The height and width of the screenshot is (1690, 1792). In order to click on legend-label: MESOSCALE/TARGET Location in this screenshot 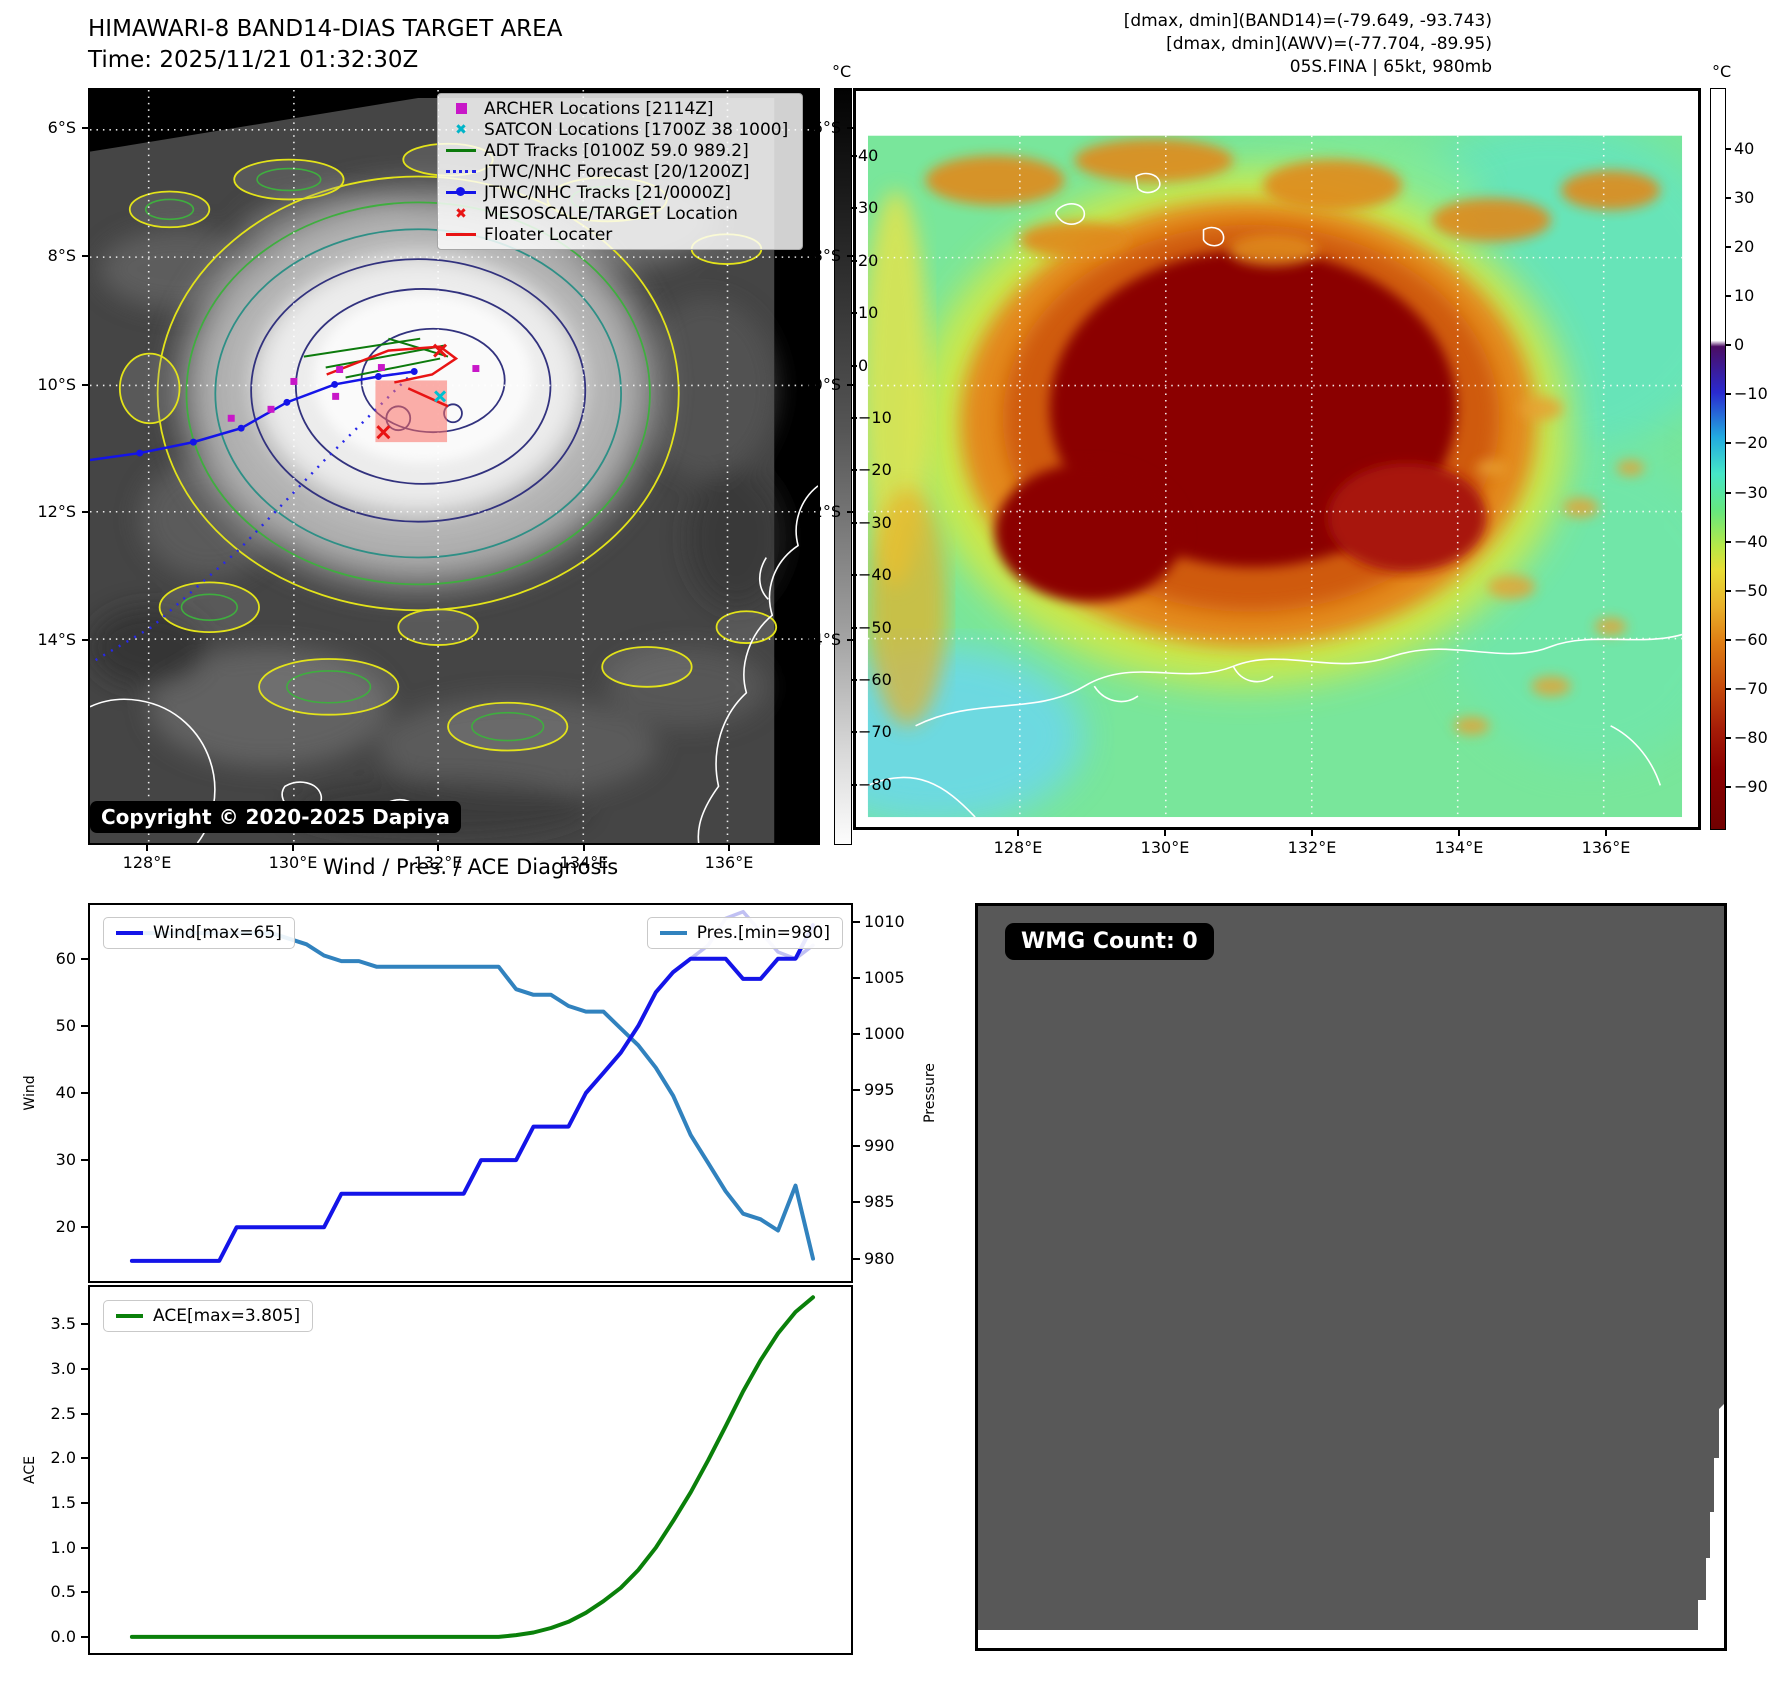, I will do `click(611, 213)`.